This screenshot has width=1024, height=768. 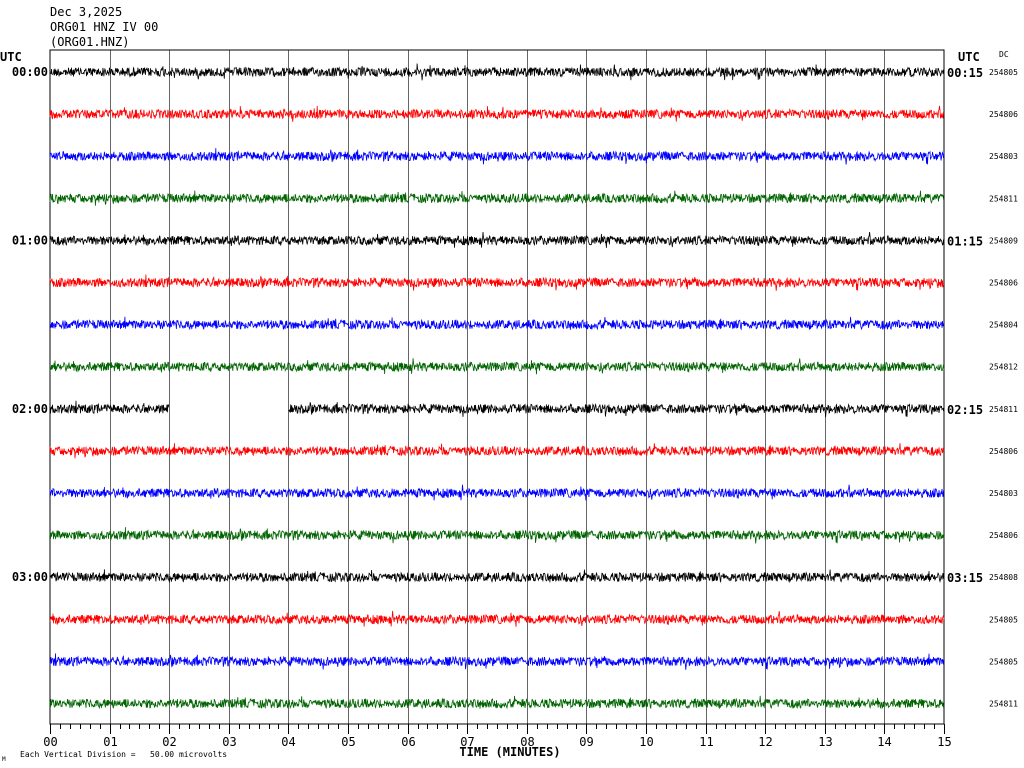 What do you see at coordinates (965, 73) in the screenshot?
I see `line-end-time: 00:15` at bounding box center [965, 73].